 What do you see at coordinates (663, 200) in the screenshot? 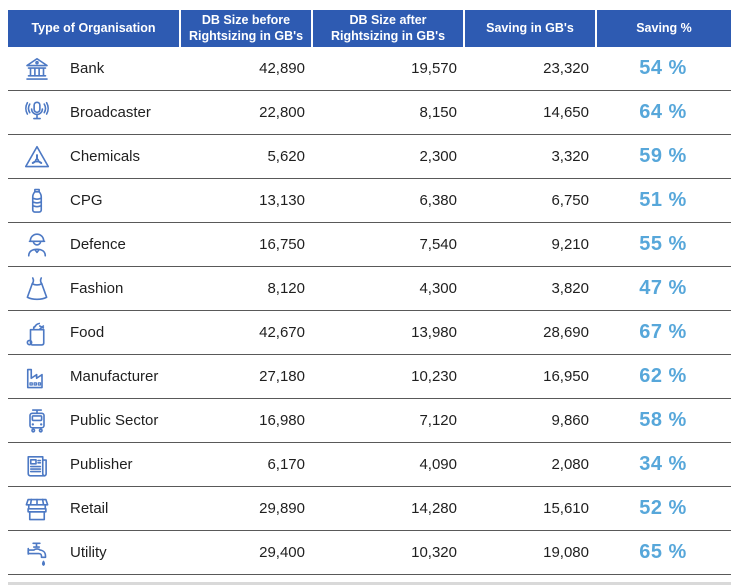
I see `saving-percent-value: 51 %` at bounding box center [663, 200].